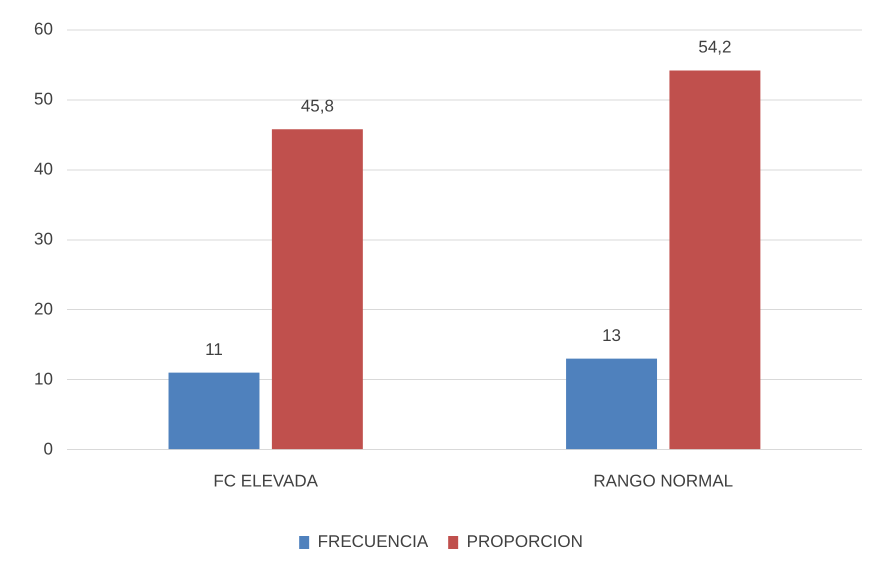  I want to click on y-tick-label: 60, so click(43, 29).